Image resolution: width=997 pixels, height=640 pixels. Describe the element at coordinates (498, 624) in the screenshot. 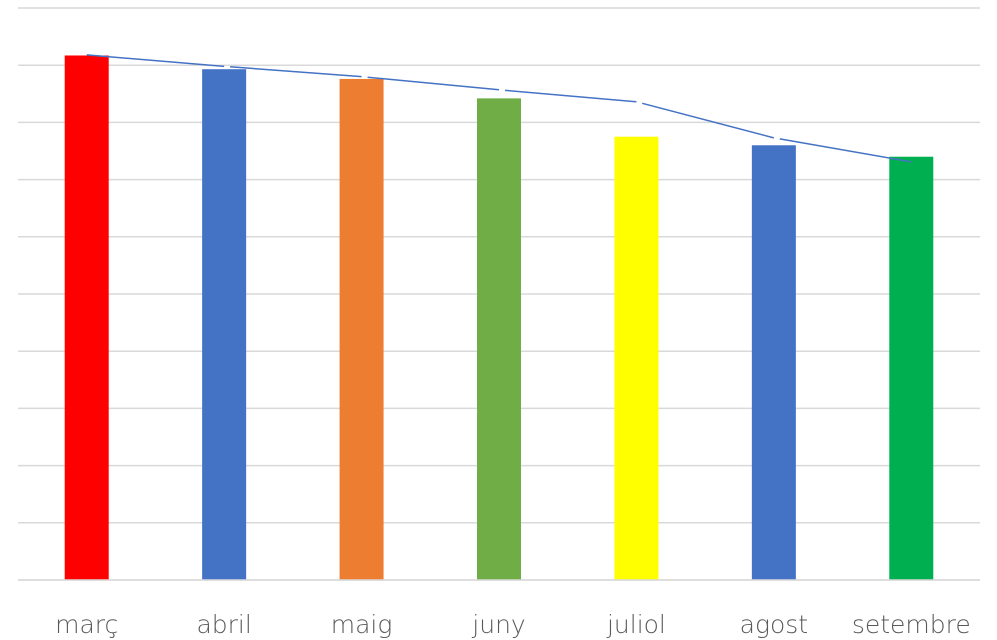

I see `x-tick-label: juny` at that location.